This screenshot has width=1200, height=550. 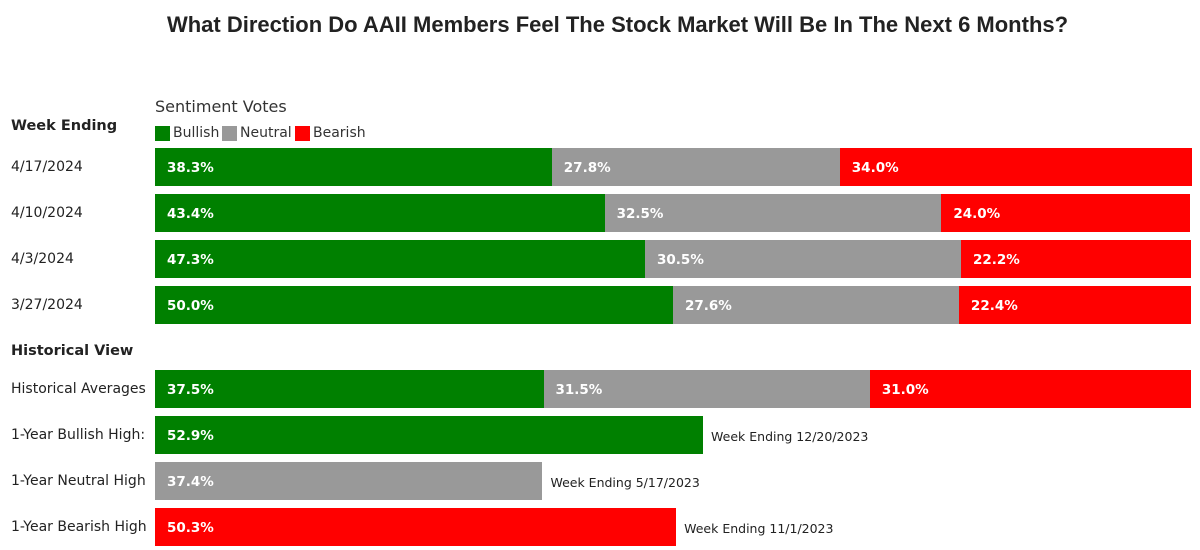 What do you see at coordinates (190, 482) in the screenshot?
I see `data-label-neutral: 37.4%` at bounding box center [190, 482].